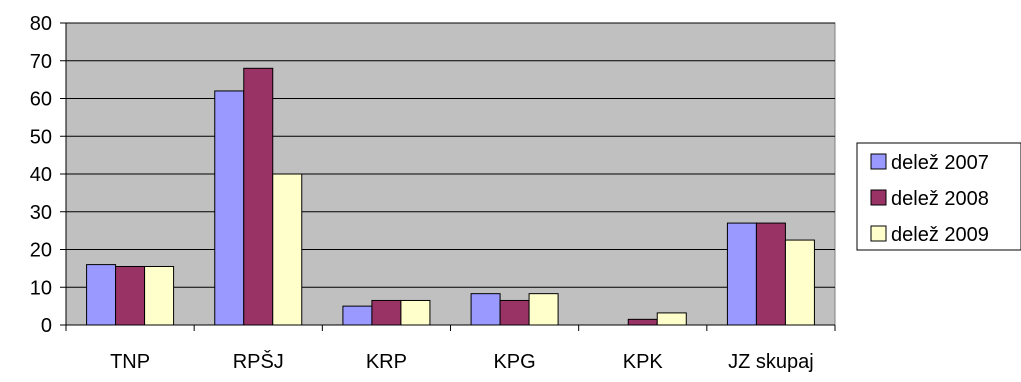  Describe the element at coordinates (514, 362) in the screenshot. I see `x-tick-label: KPG` at that location.